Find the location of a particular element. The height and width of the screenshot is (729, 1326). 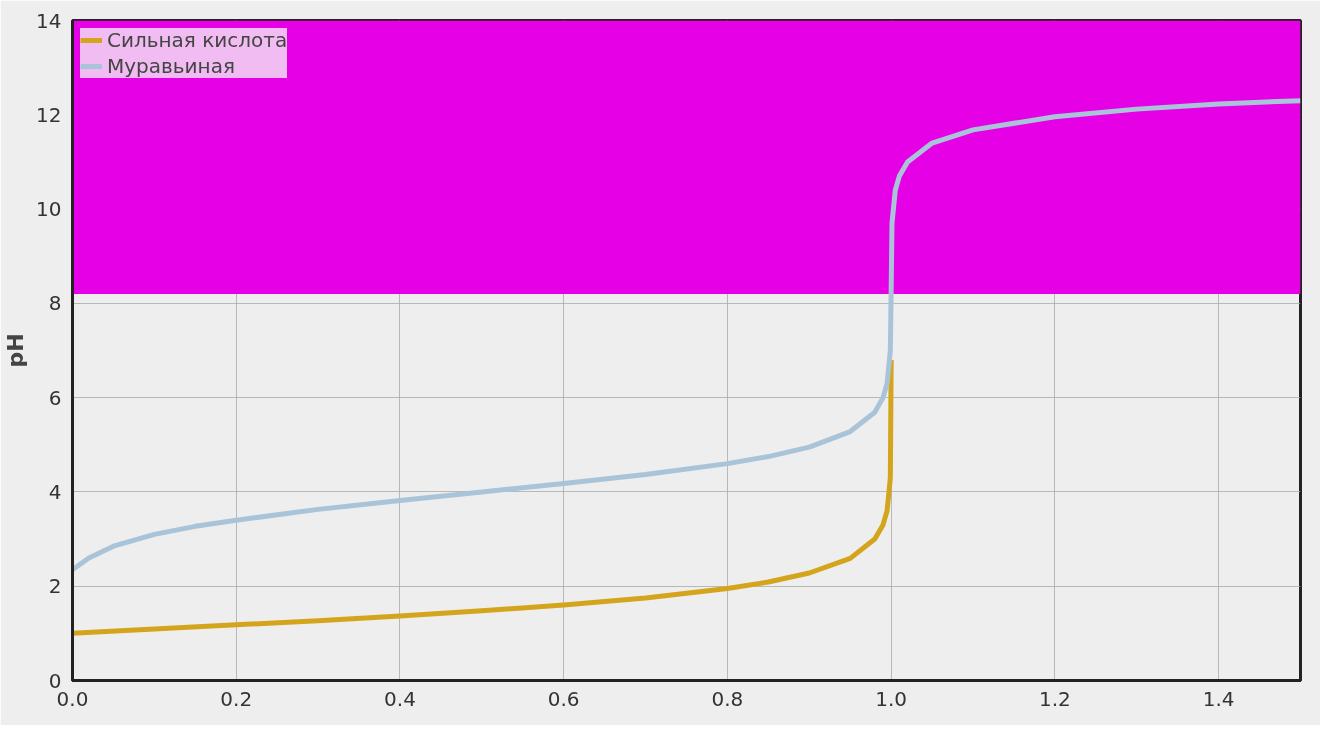

legend-label: Сильная кислота is located at coordinates (197, 40).